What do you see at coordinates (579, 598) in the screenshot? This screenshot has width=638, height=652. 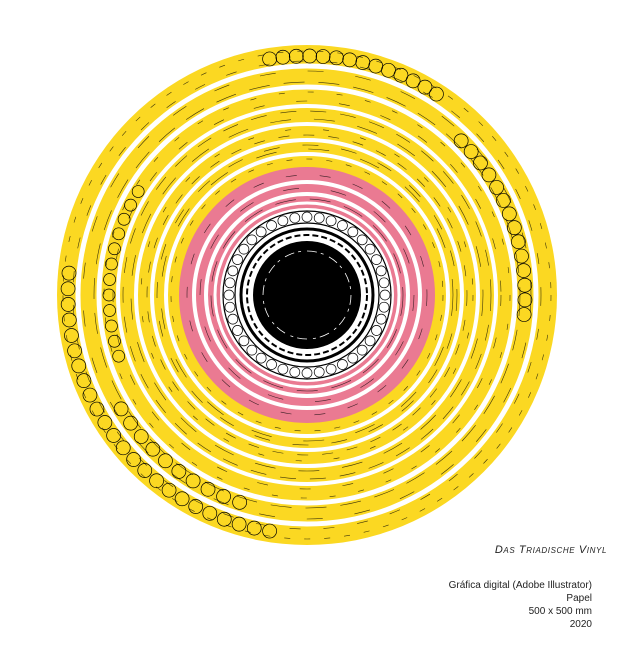 I see `artwork-detail: Papel` at bounding box center [579, 598].